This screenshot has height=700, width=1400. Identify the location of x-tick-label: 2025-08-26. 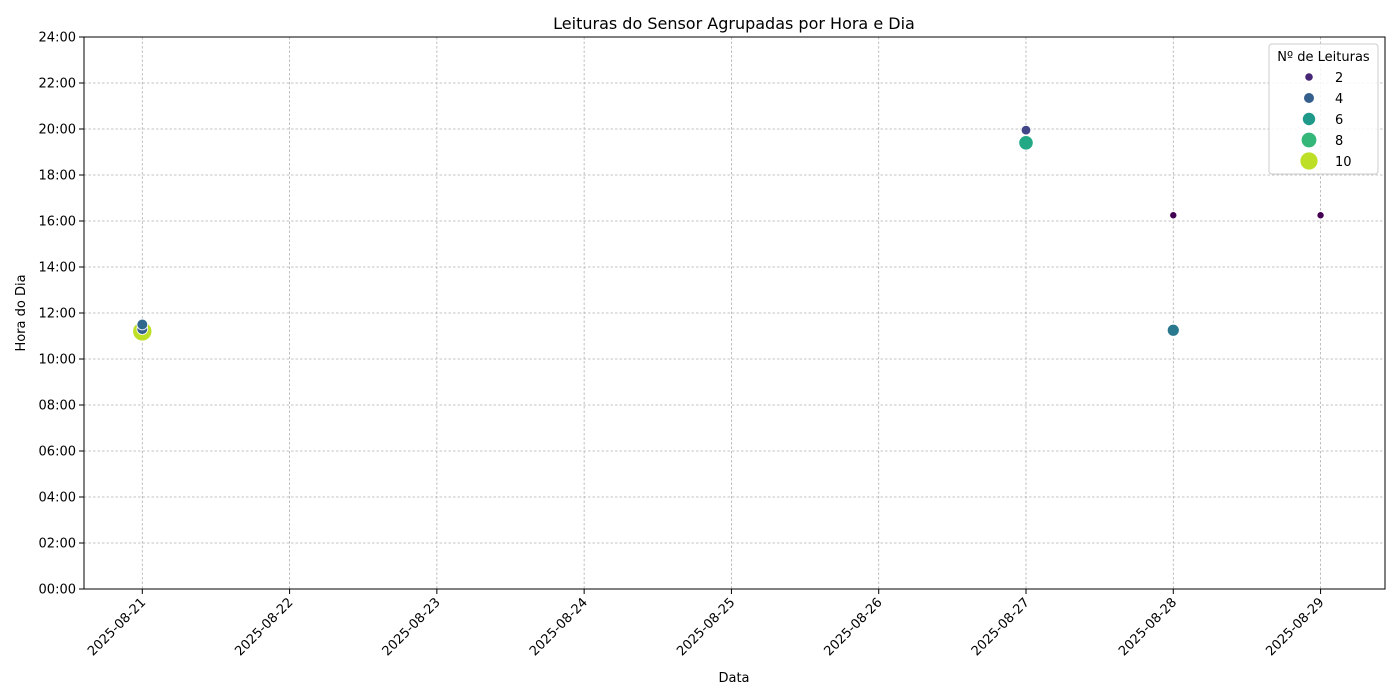
(854, 627).